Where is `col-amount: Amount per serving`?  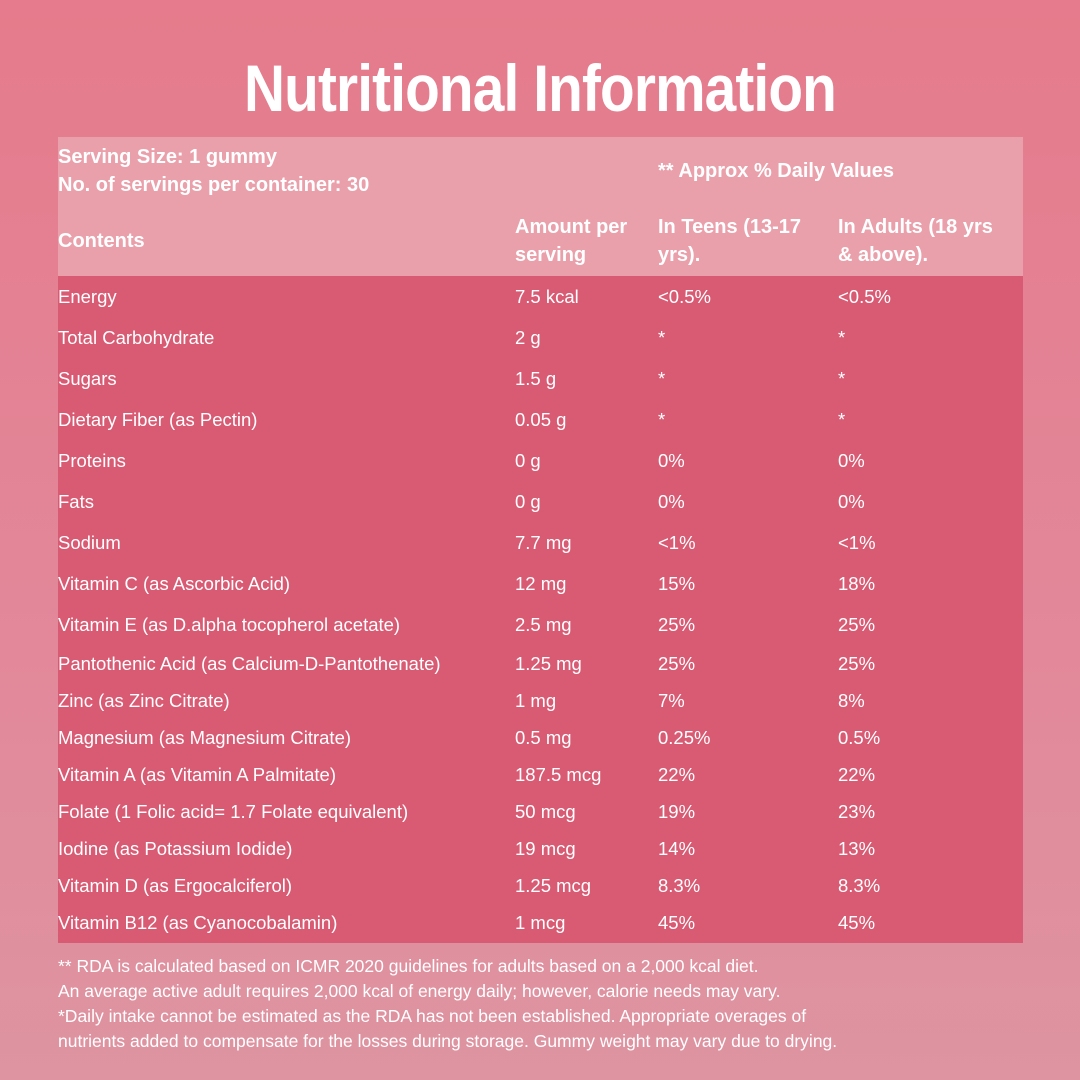 col-amount: Amount per serving is located at coordinates (571, 241).